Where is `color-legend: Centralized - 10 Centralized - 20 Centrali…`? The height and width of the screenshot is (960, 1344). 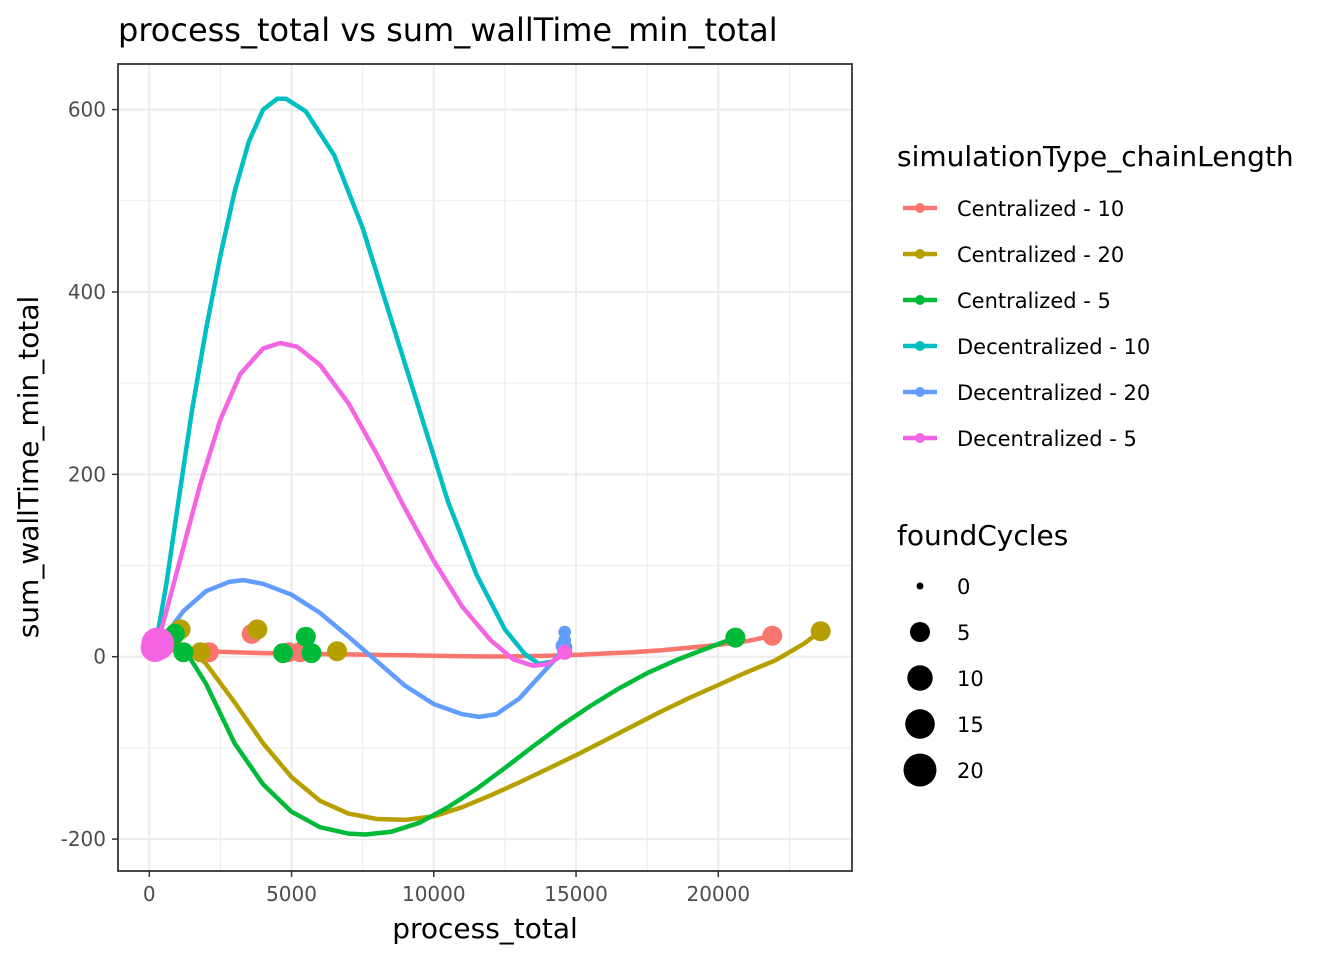 color-legend: Centralized - 10 Centralized - 20 Centrali… is located at coordinates (1026, 324).